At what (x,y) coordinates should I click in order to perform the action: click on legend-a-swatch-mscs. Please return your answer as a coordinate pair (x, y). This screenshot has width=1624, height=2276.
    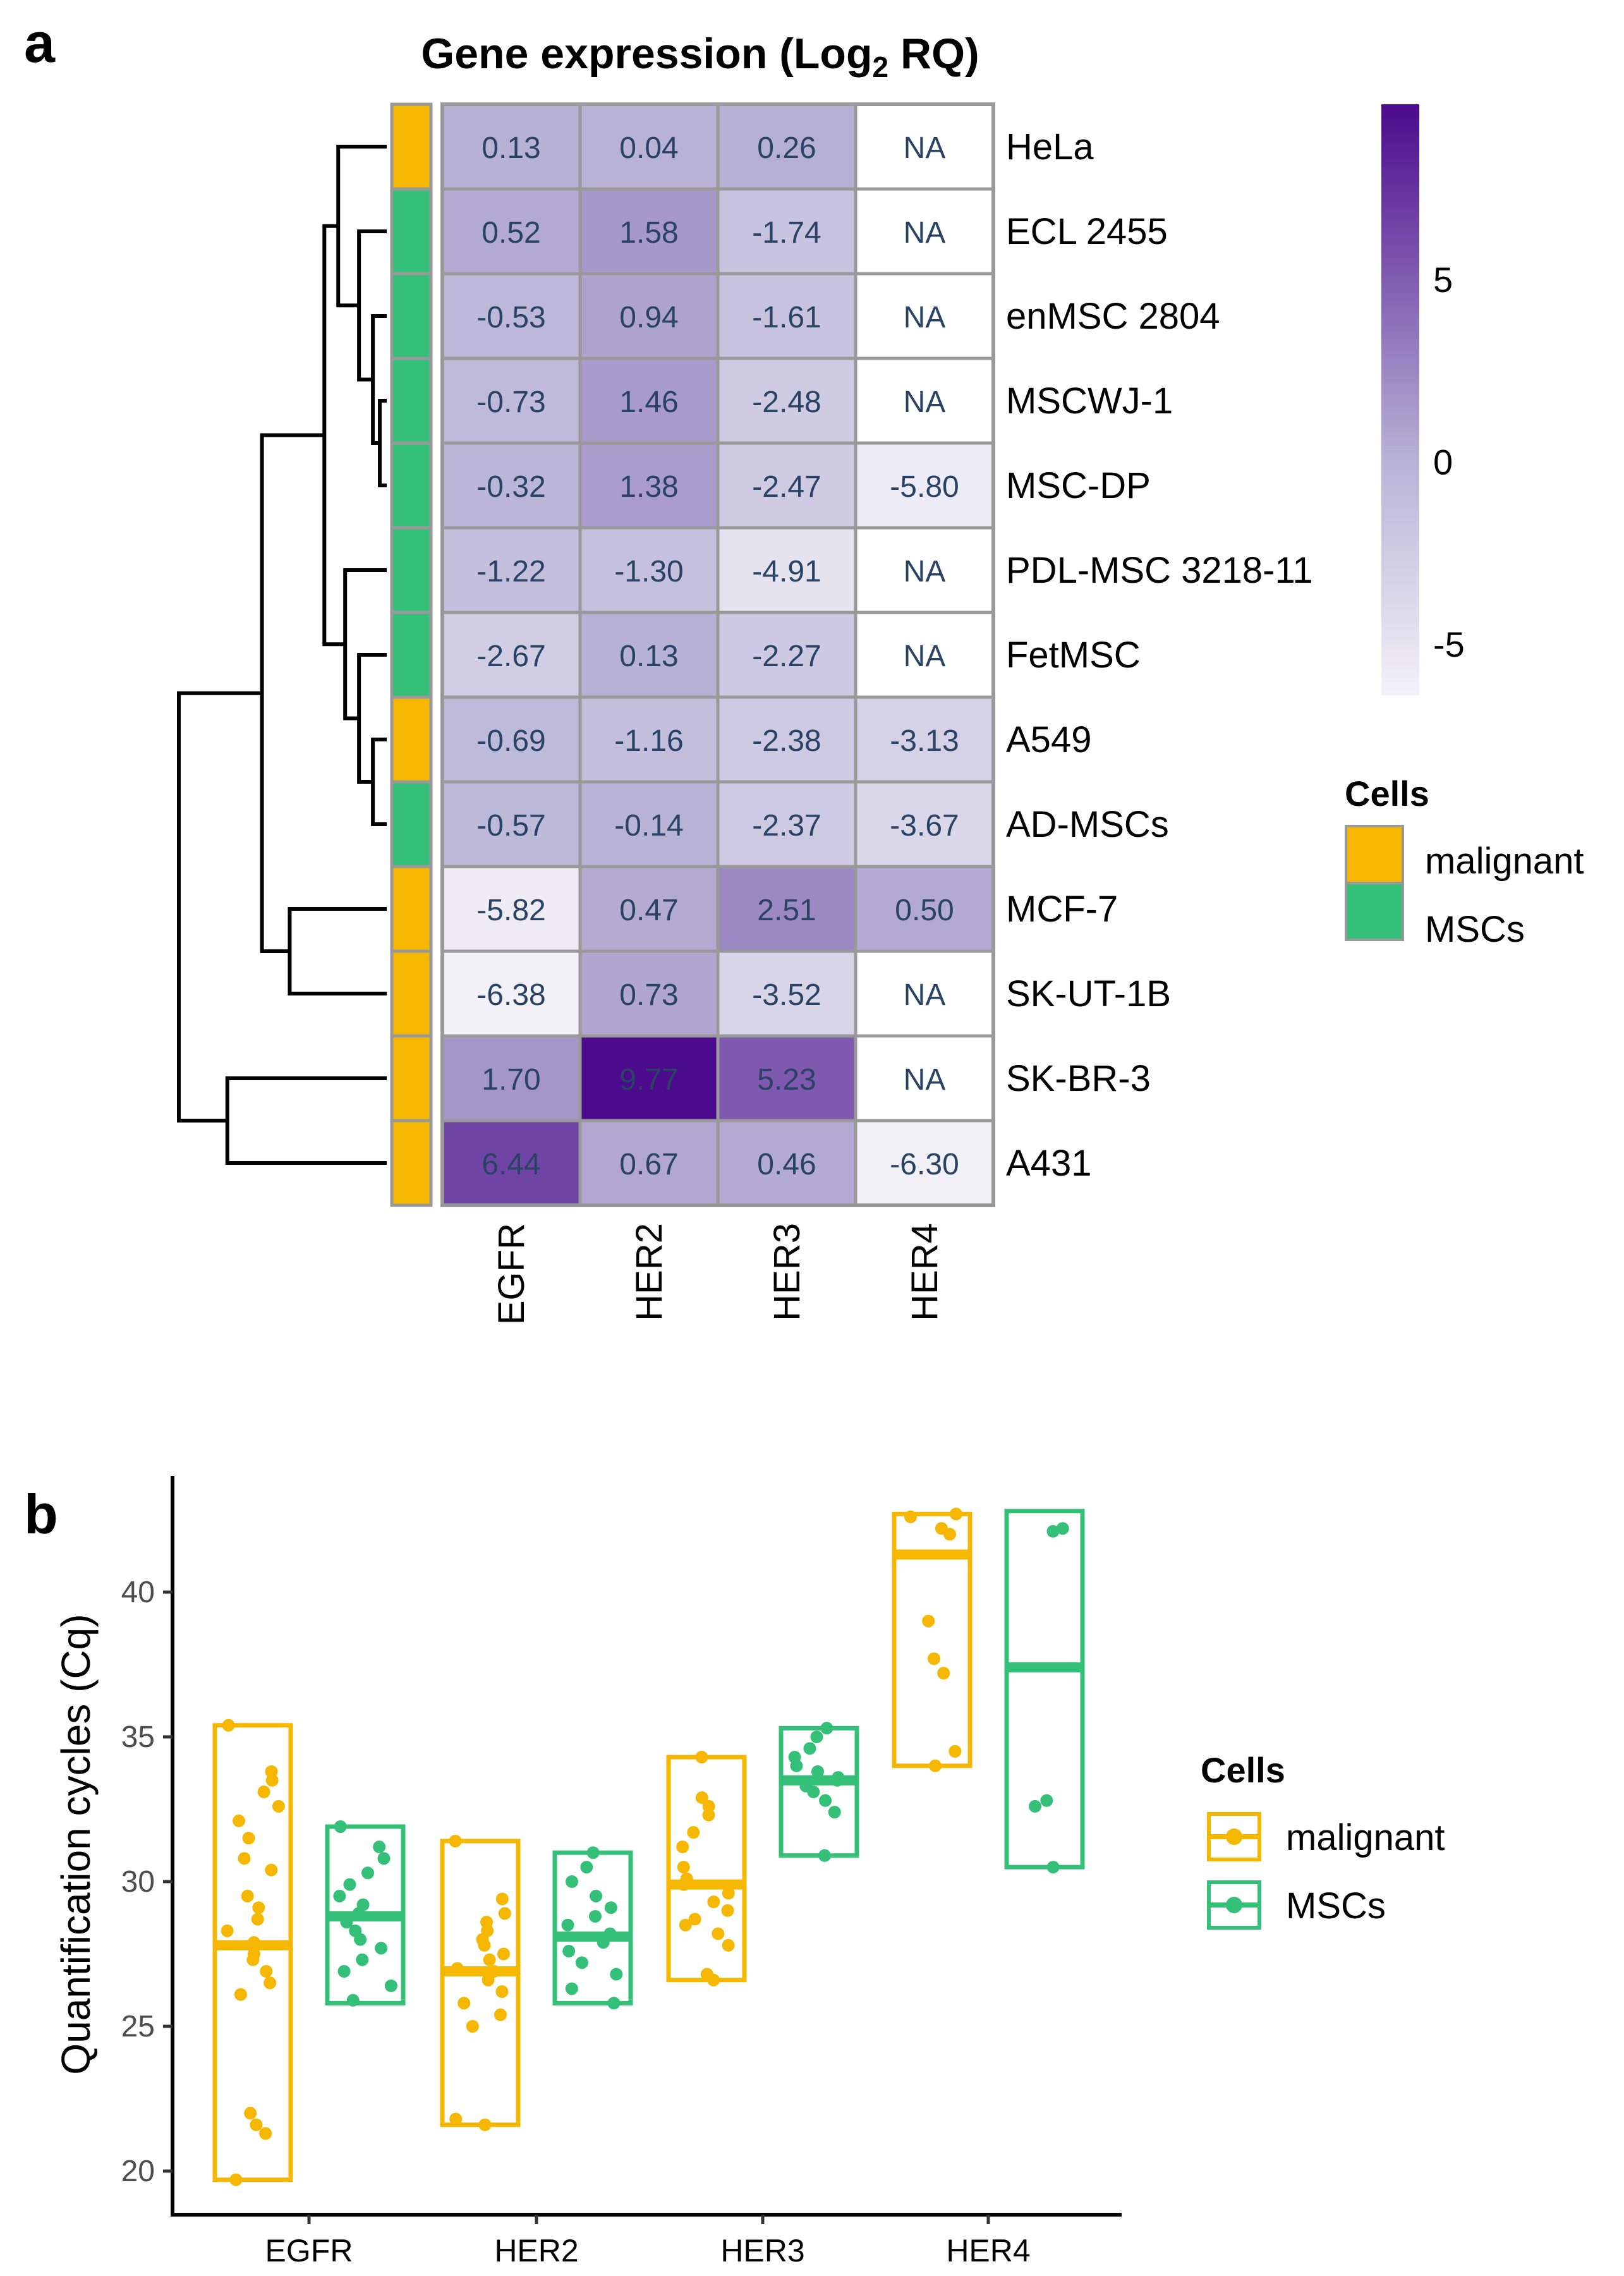
    Looking at the image, I should click on (1374, 911).